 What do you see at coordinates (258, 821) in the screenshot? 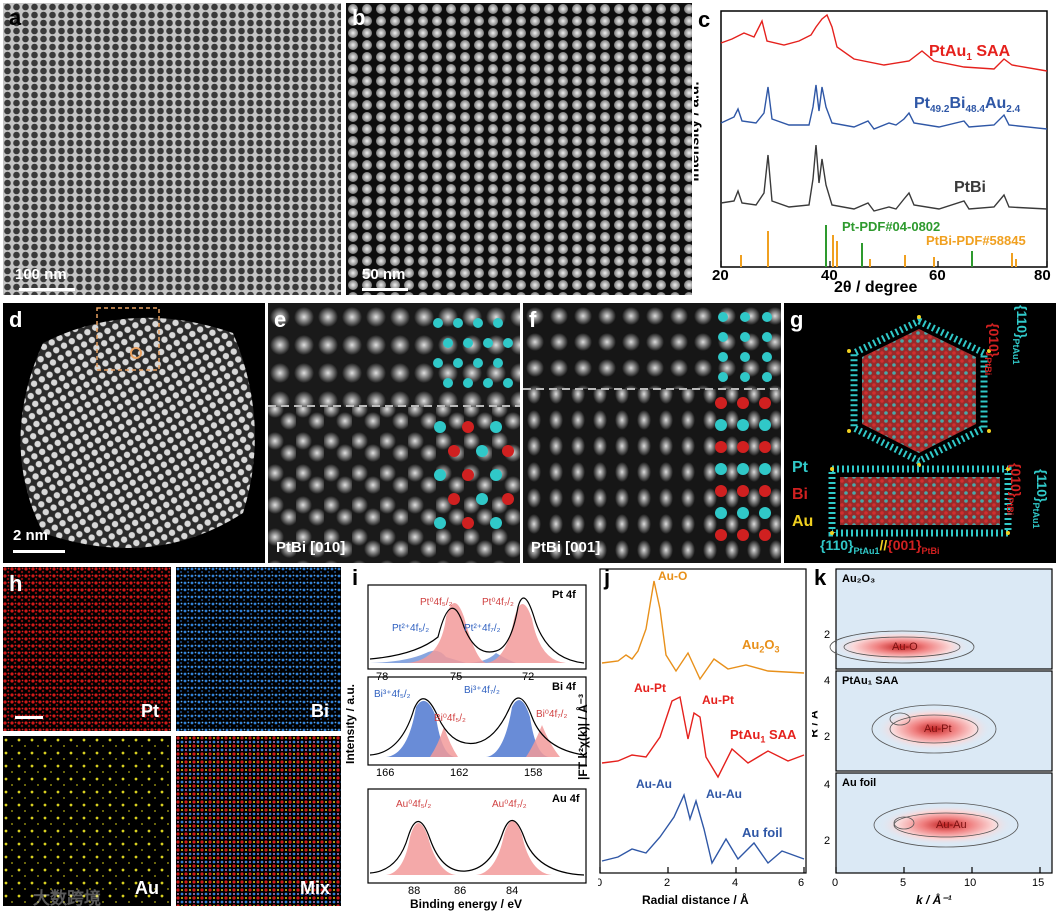
I see `eds-map-mix` at bounding box center [258, 821].